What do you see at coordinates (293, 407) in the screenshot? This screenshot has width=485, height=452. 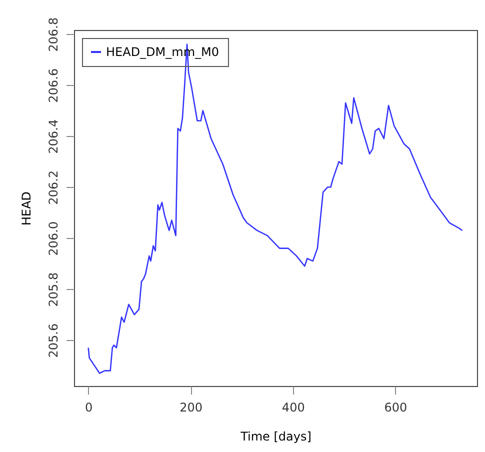 I see `x-tick-label: 400` at bounding box center [293, 407].